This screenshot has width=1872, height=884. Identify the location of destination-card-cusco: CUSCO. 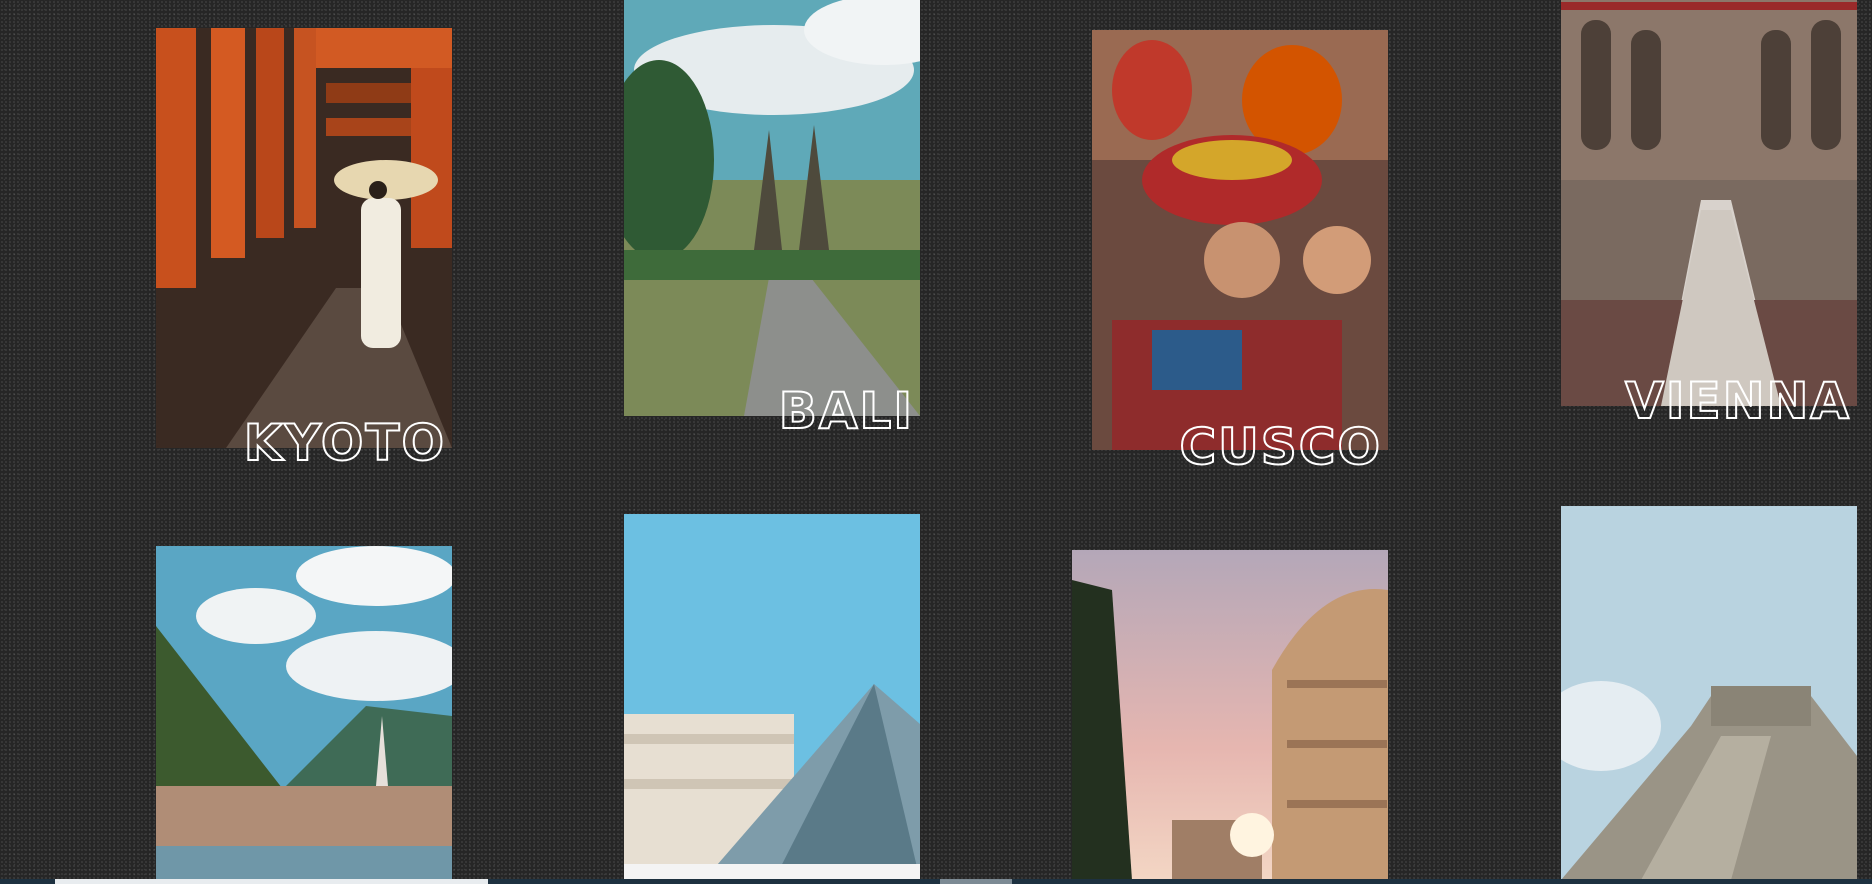
(1240, 251).